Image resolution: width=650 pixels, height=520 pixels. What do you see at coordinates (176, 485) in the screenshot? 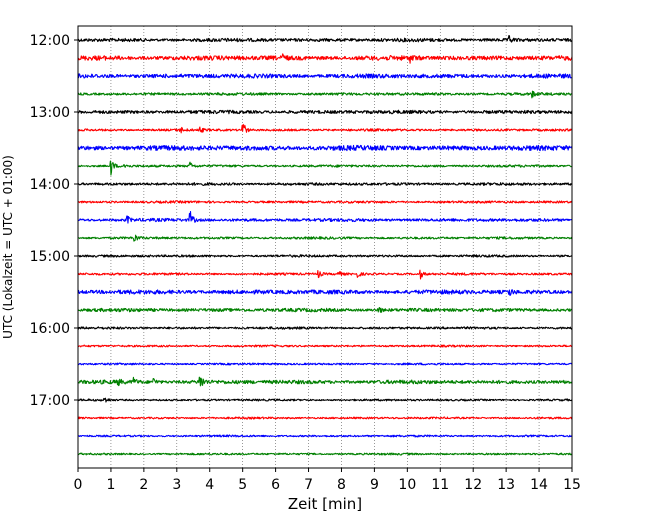
I see `x-tick-label: 3` at bounding box center [176, 485].